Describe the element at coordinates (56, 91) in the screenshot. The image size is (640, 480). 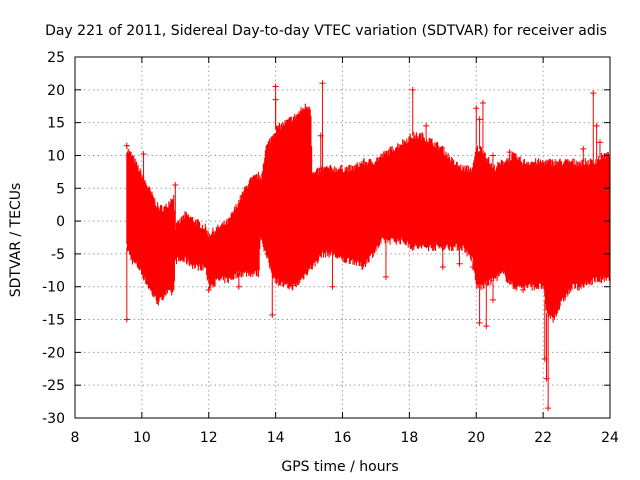
I see `y-tick-label: 20` at that location.